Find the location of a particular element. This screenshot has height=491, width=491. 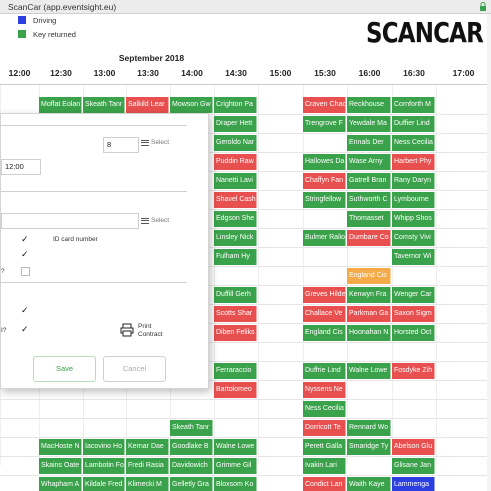

booking-block: Mowson Gw is located at coordinates (191, 105).